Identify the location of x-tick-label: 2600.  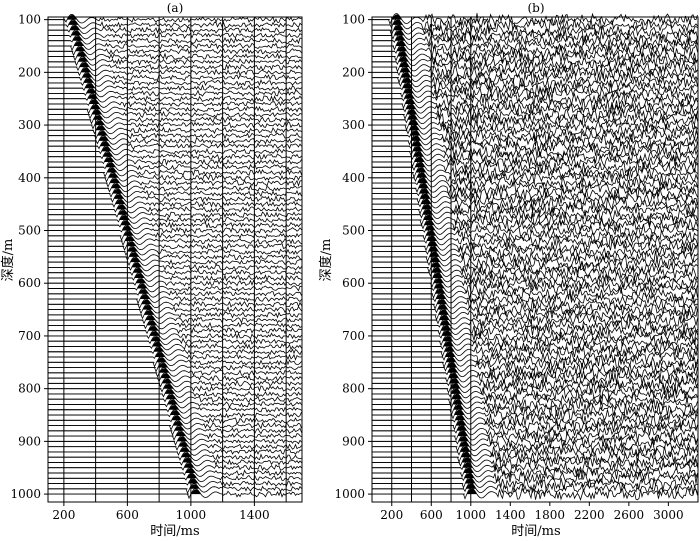
(629, 515).